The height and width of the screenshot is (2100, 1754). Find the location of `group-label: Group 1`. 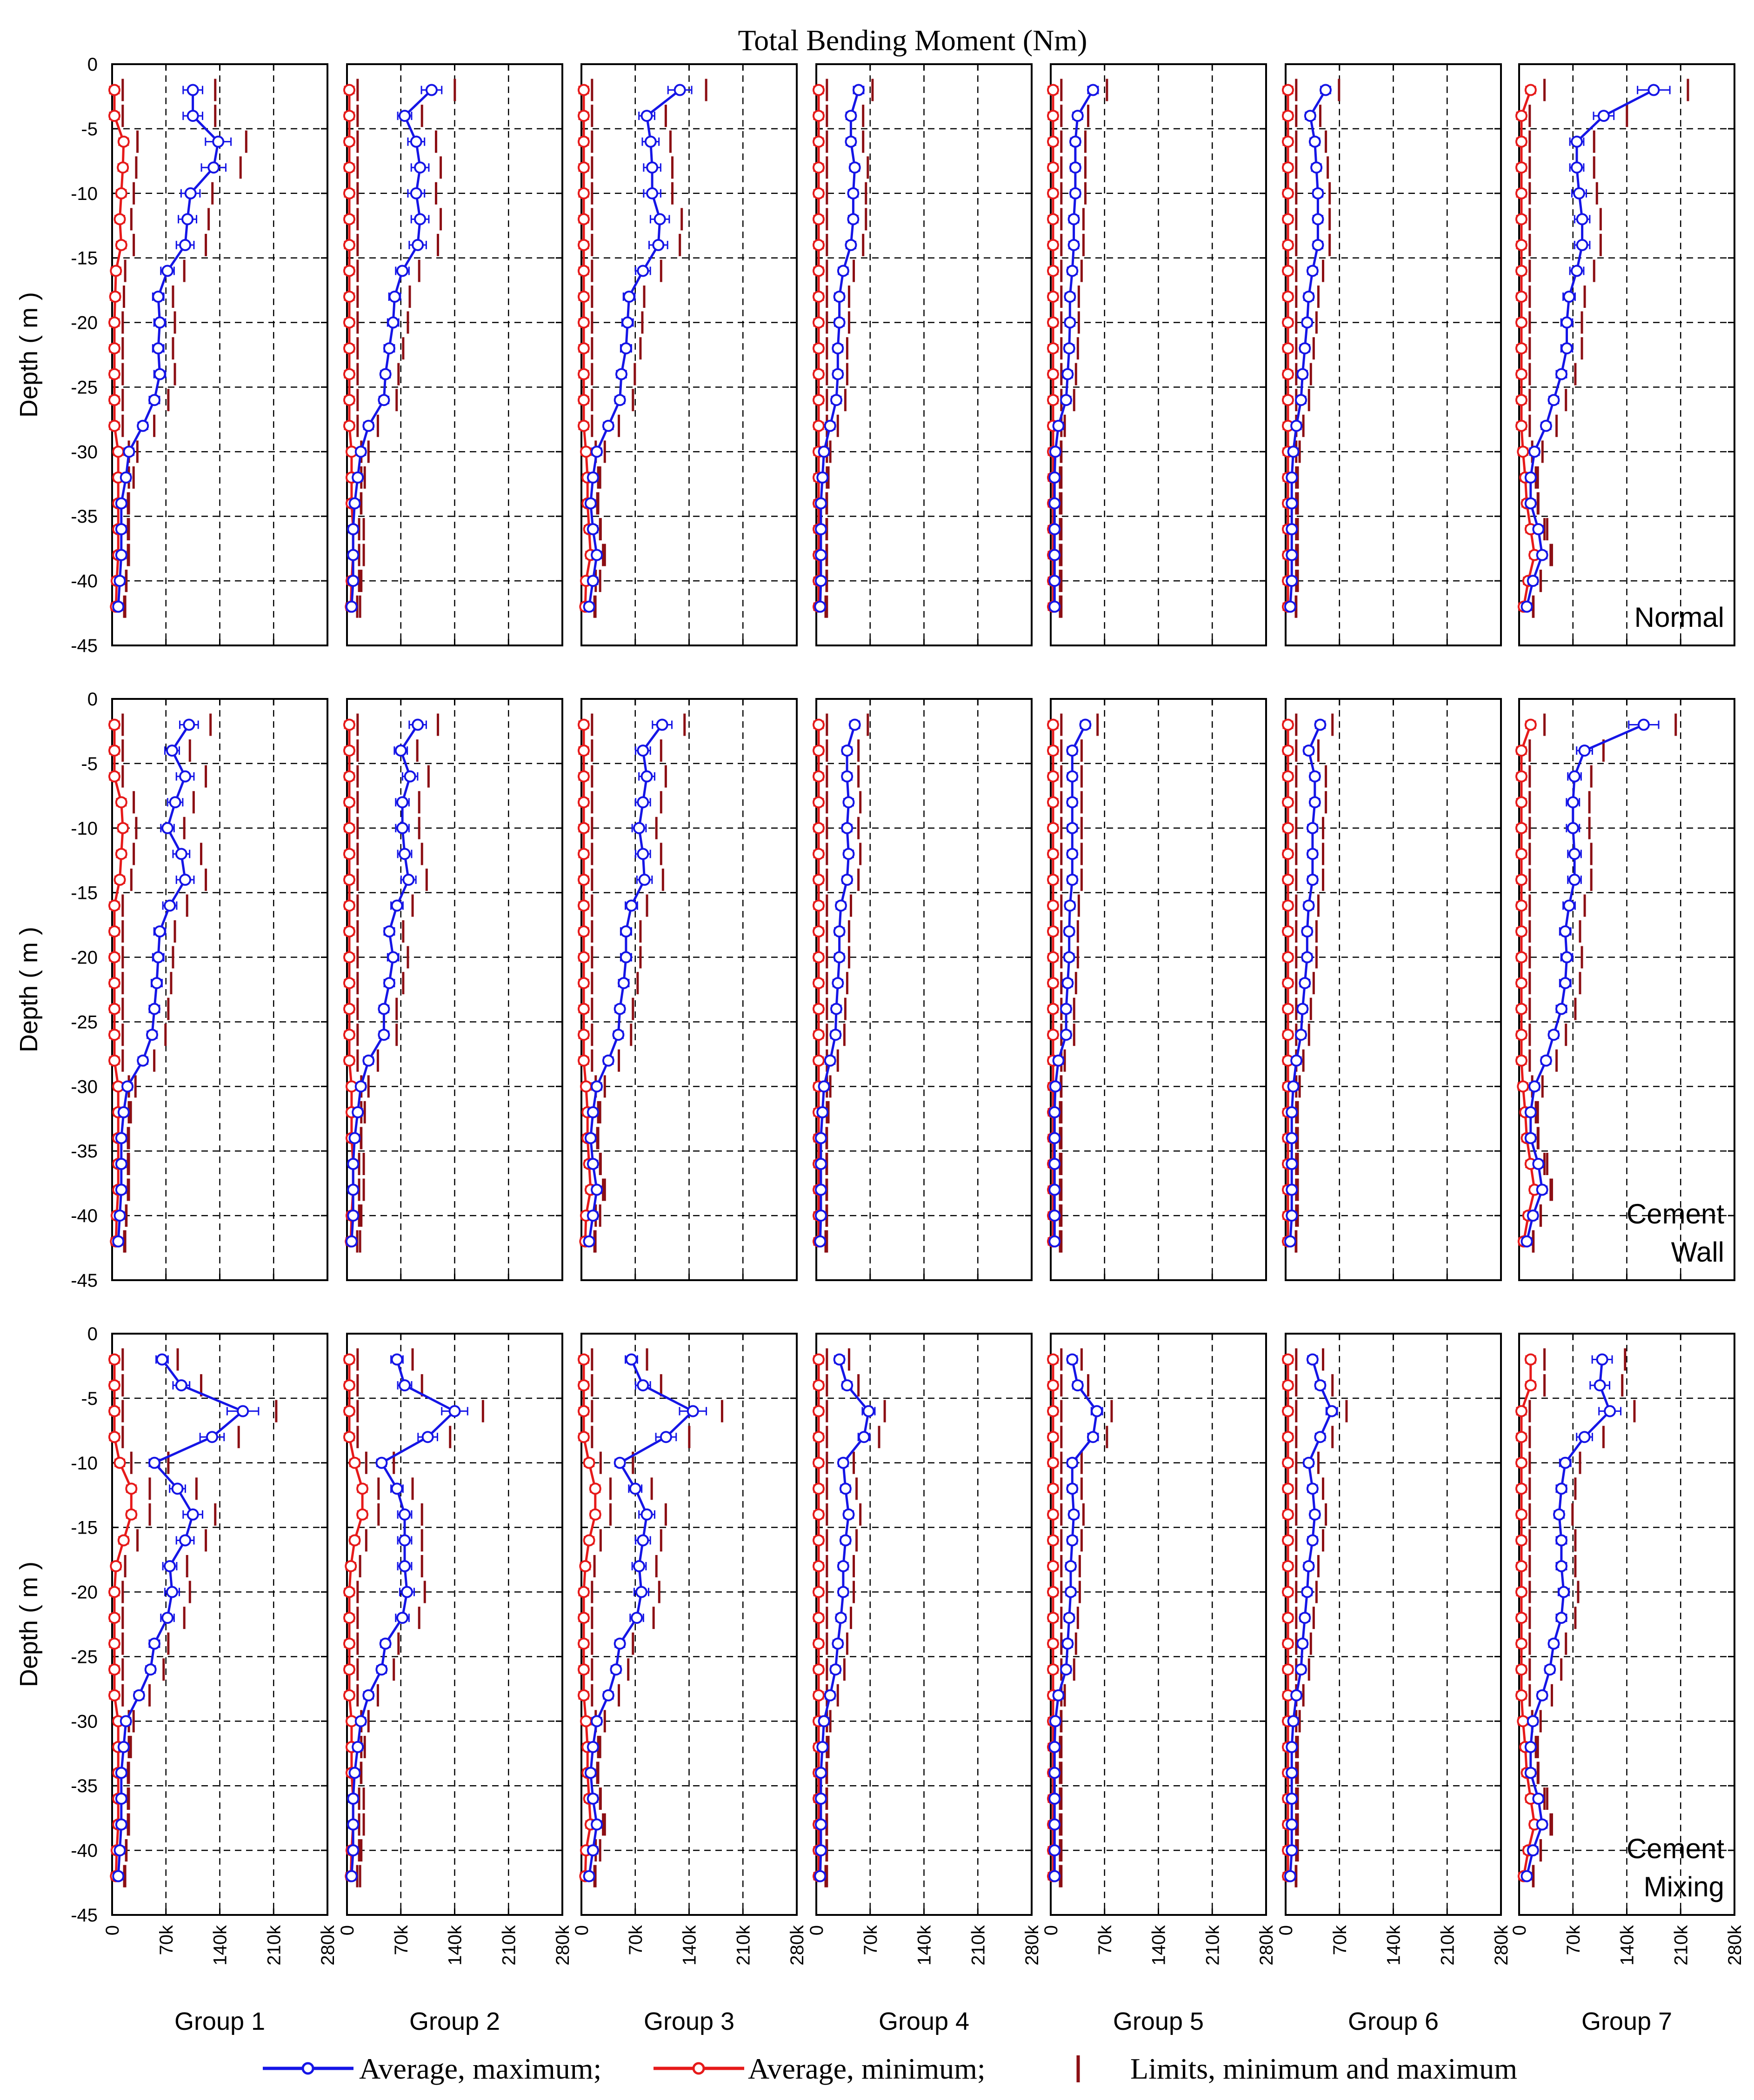

group-label: Group 1 is located at coordinates (219, 2021).